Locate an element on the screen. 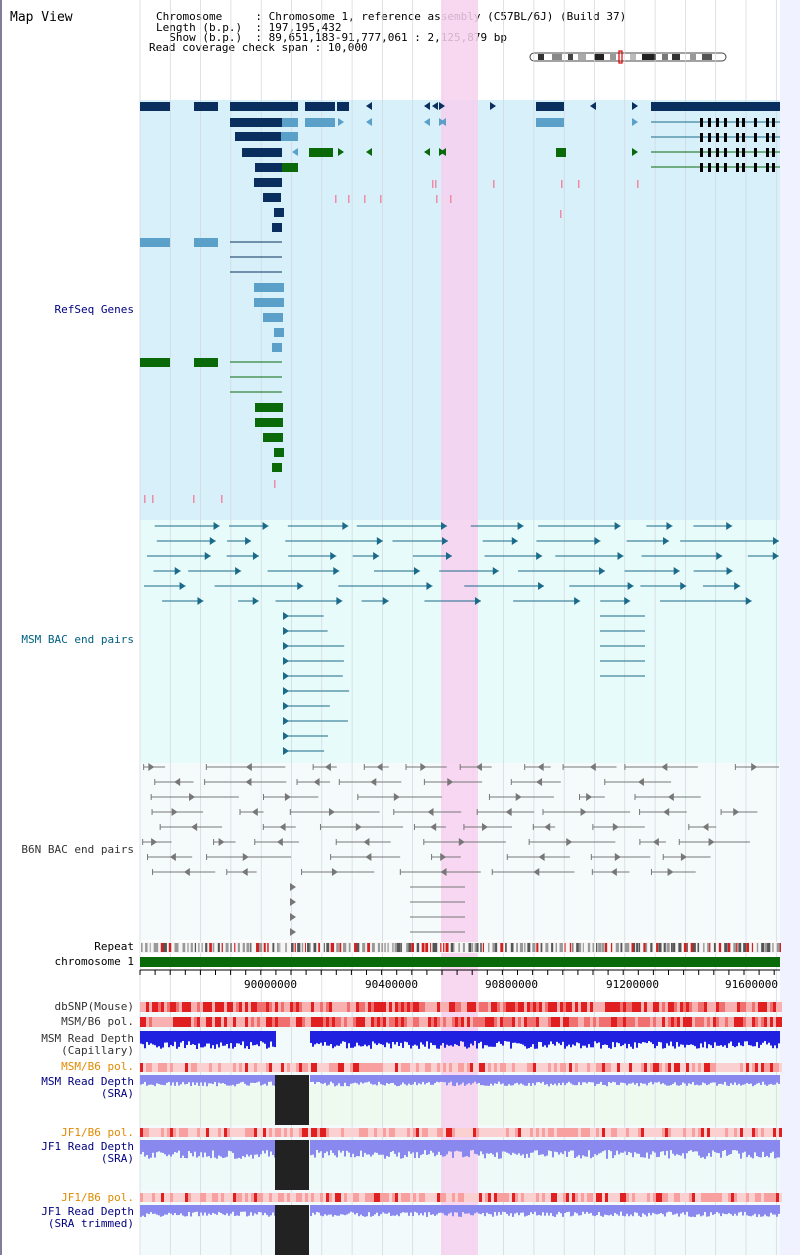  b6n-bac-pairs-track is located at coordinates (461, 849).